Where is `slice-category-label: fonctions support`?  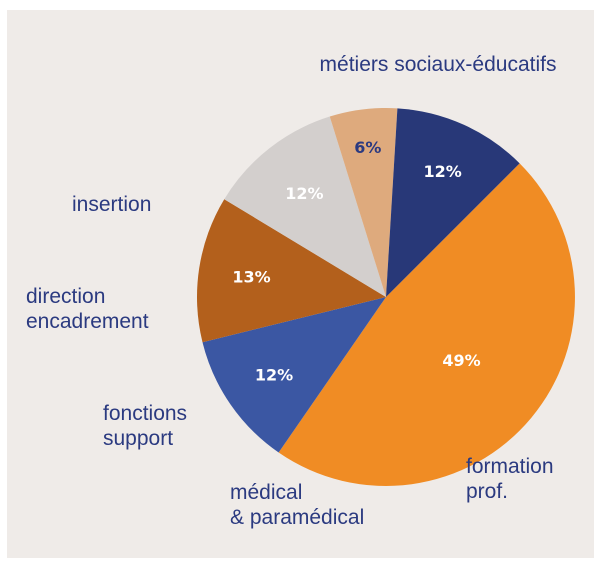 slice-category-label: fonctions support is located at coordinates (145, 426).